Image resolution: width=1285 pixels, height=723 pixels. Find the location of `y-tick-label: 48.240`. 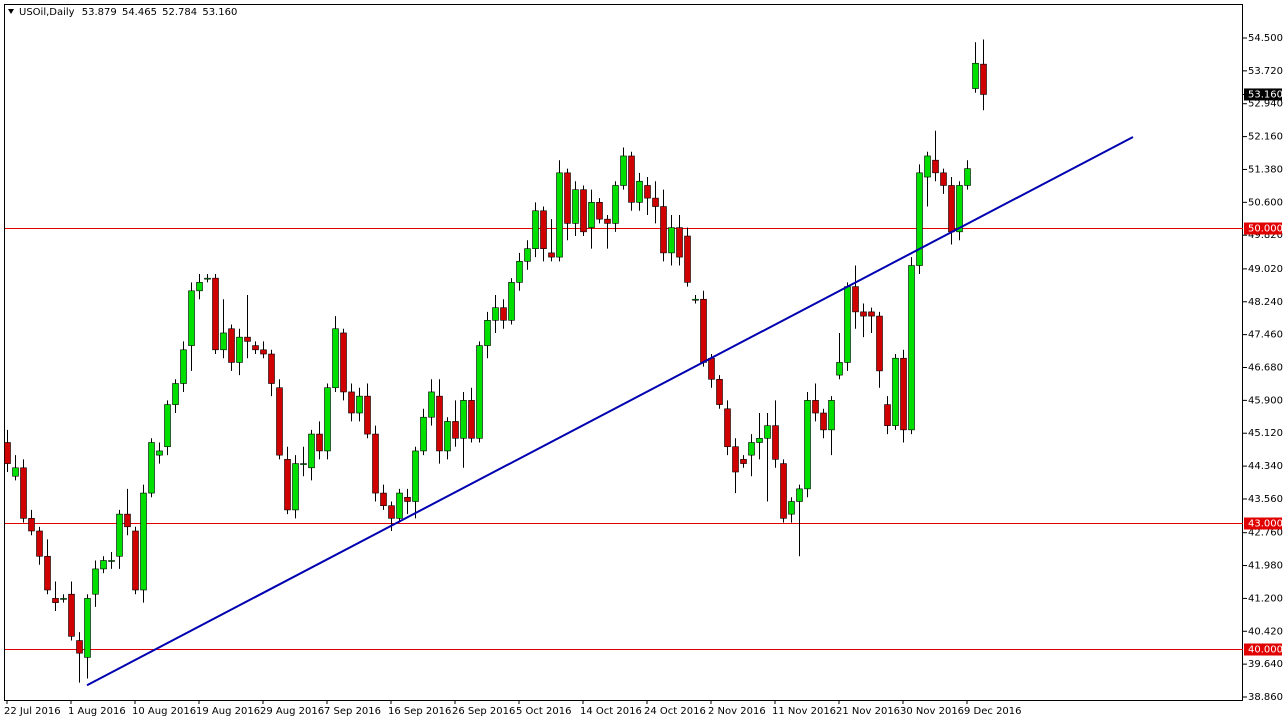

y-tick-label: 48.240 is located at coordinates (1265, 302).